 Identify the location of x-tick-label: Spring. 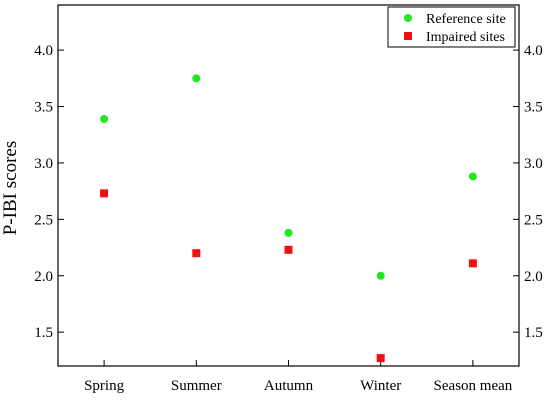
(104, 386).